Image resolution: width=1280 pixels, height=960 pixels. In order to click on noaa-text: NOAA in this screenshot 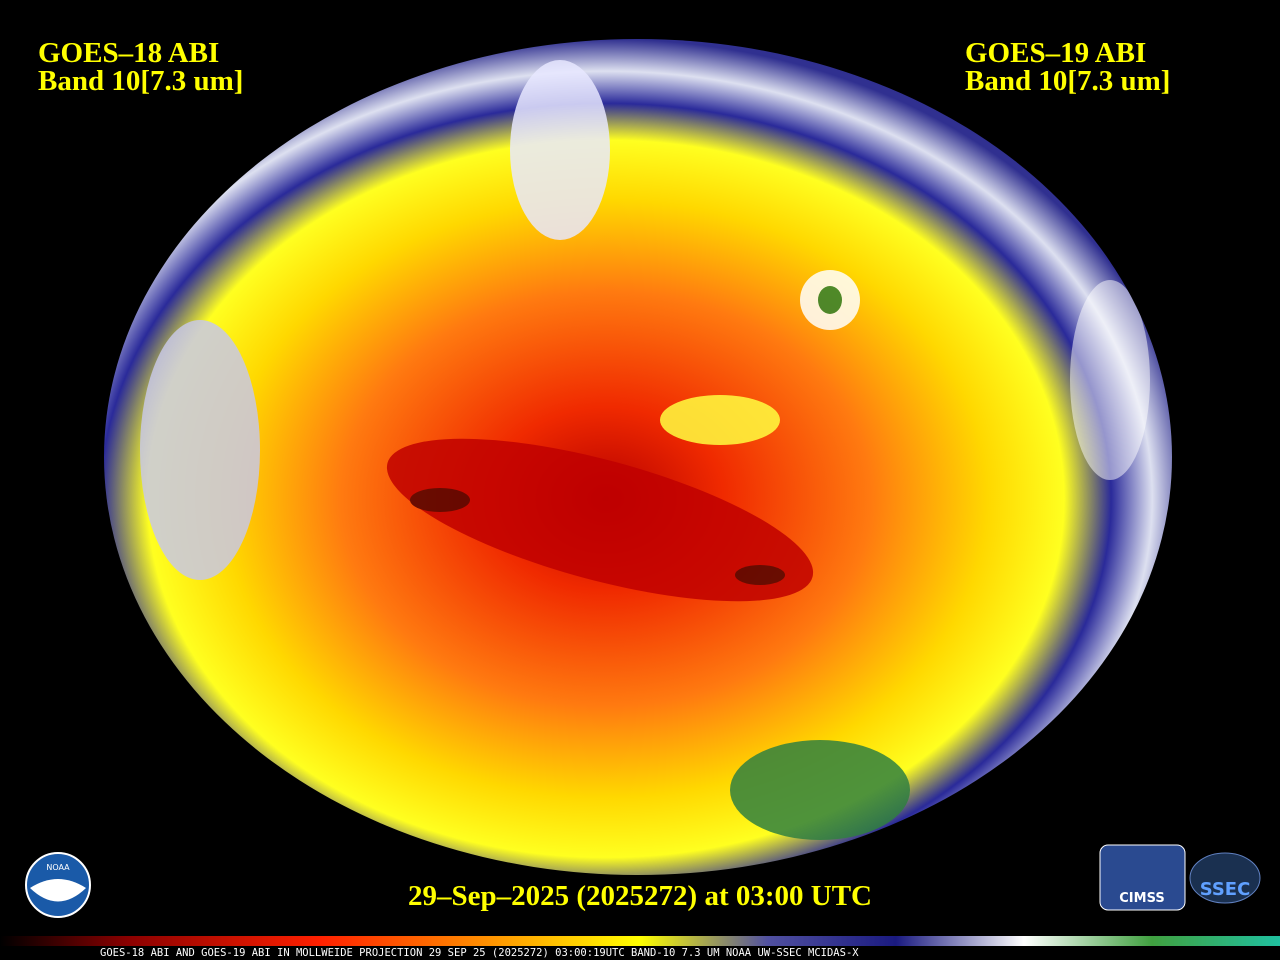, I will do `click(58, 867)`.